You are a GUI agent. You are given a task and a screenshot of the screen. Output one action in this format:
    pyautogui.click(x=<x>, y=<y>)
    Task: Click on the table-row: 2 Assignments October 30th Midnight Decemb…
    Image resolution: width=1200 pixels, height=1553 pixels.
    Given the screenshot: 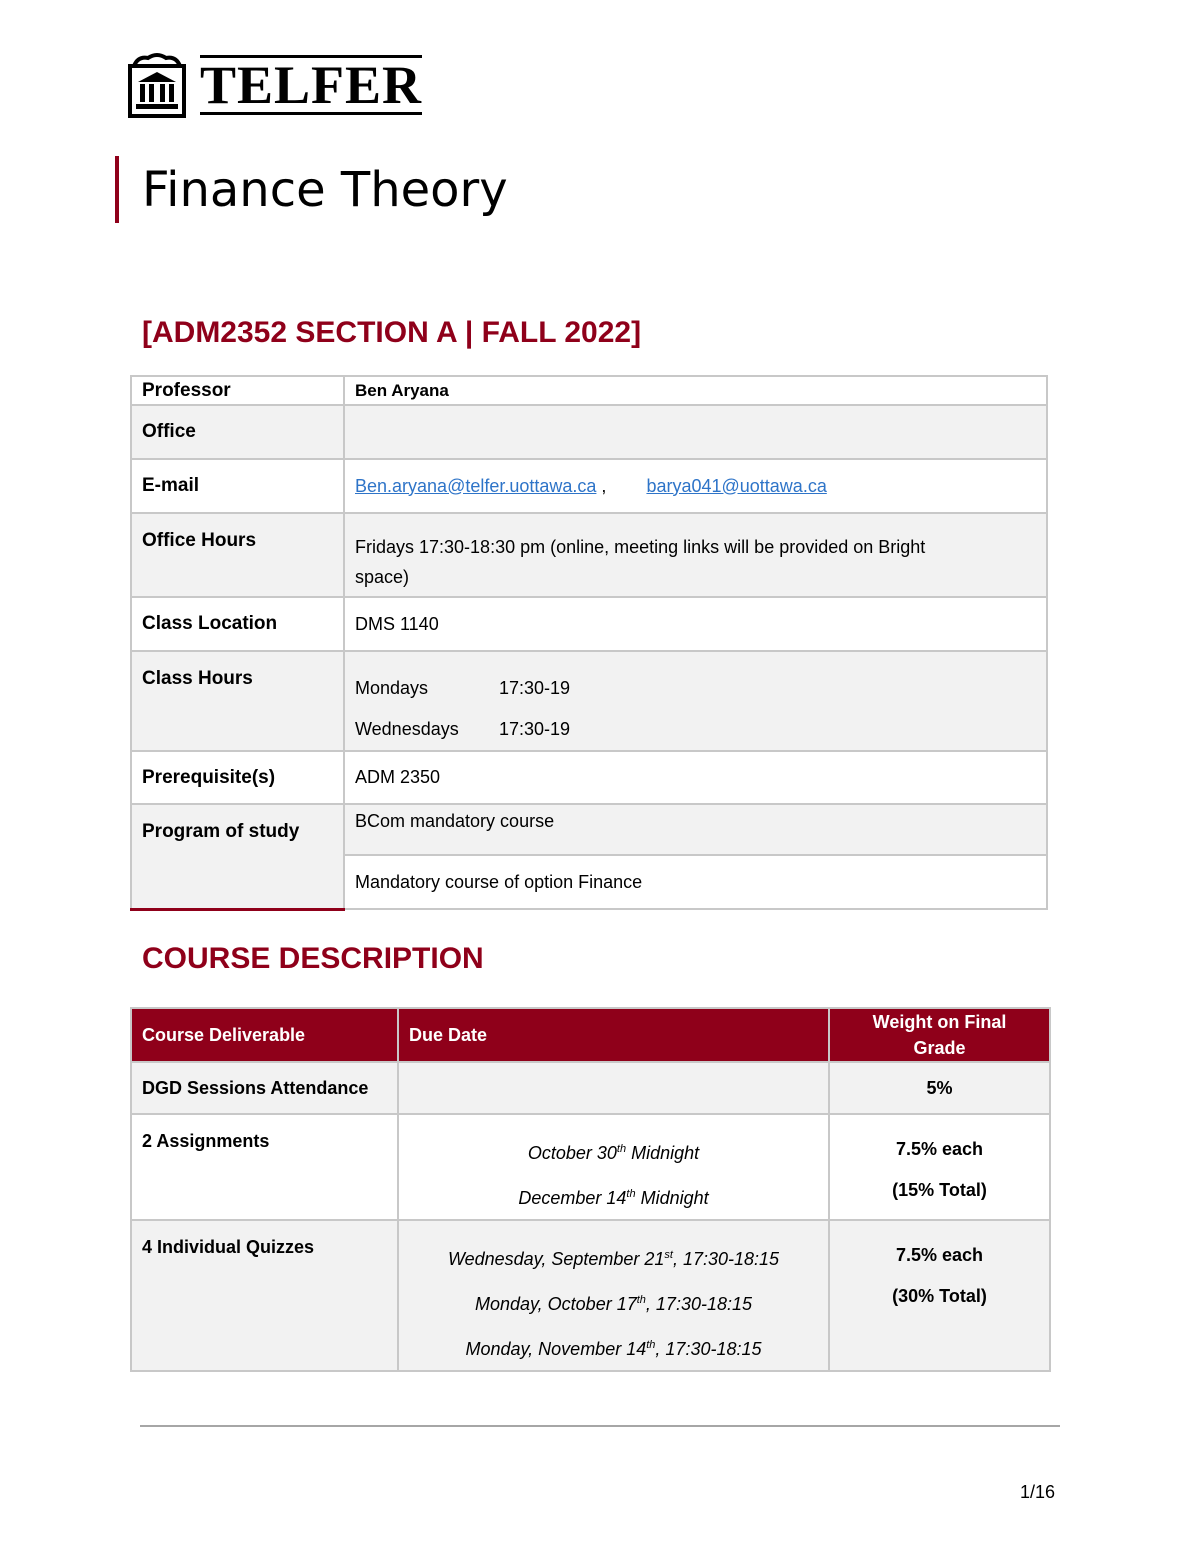 What is the action you would take?
    pyautogui.click(x=590, y=1167)
    